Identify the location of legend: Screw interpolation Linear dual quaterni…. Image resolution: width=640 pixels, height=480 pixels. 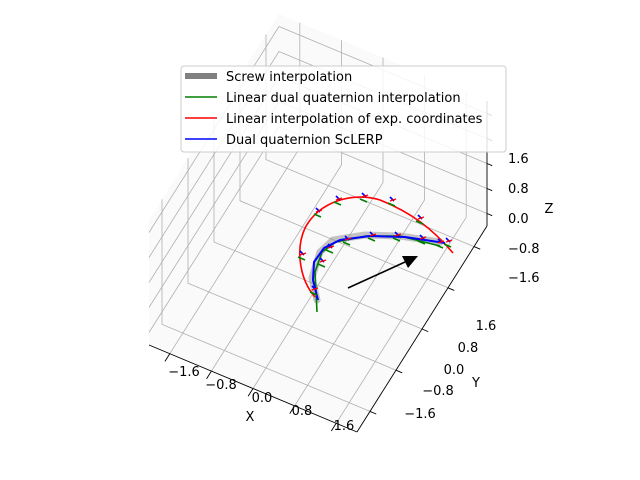
(343, 109).